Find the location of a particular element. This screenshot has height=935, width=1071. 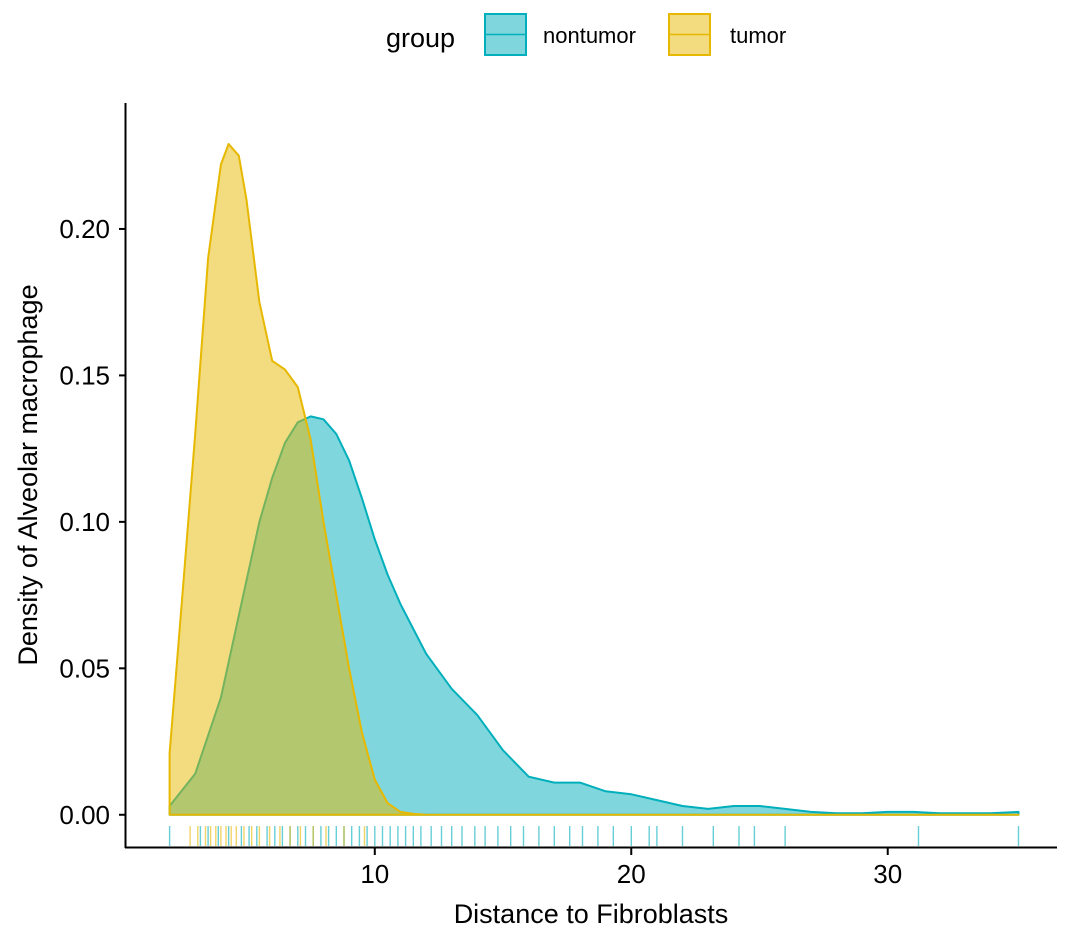

y-axis-ticks: 0.00 0.05 0.10 0.15 0.20 is located at coordinates (92, 522).